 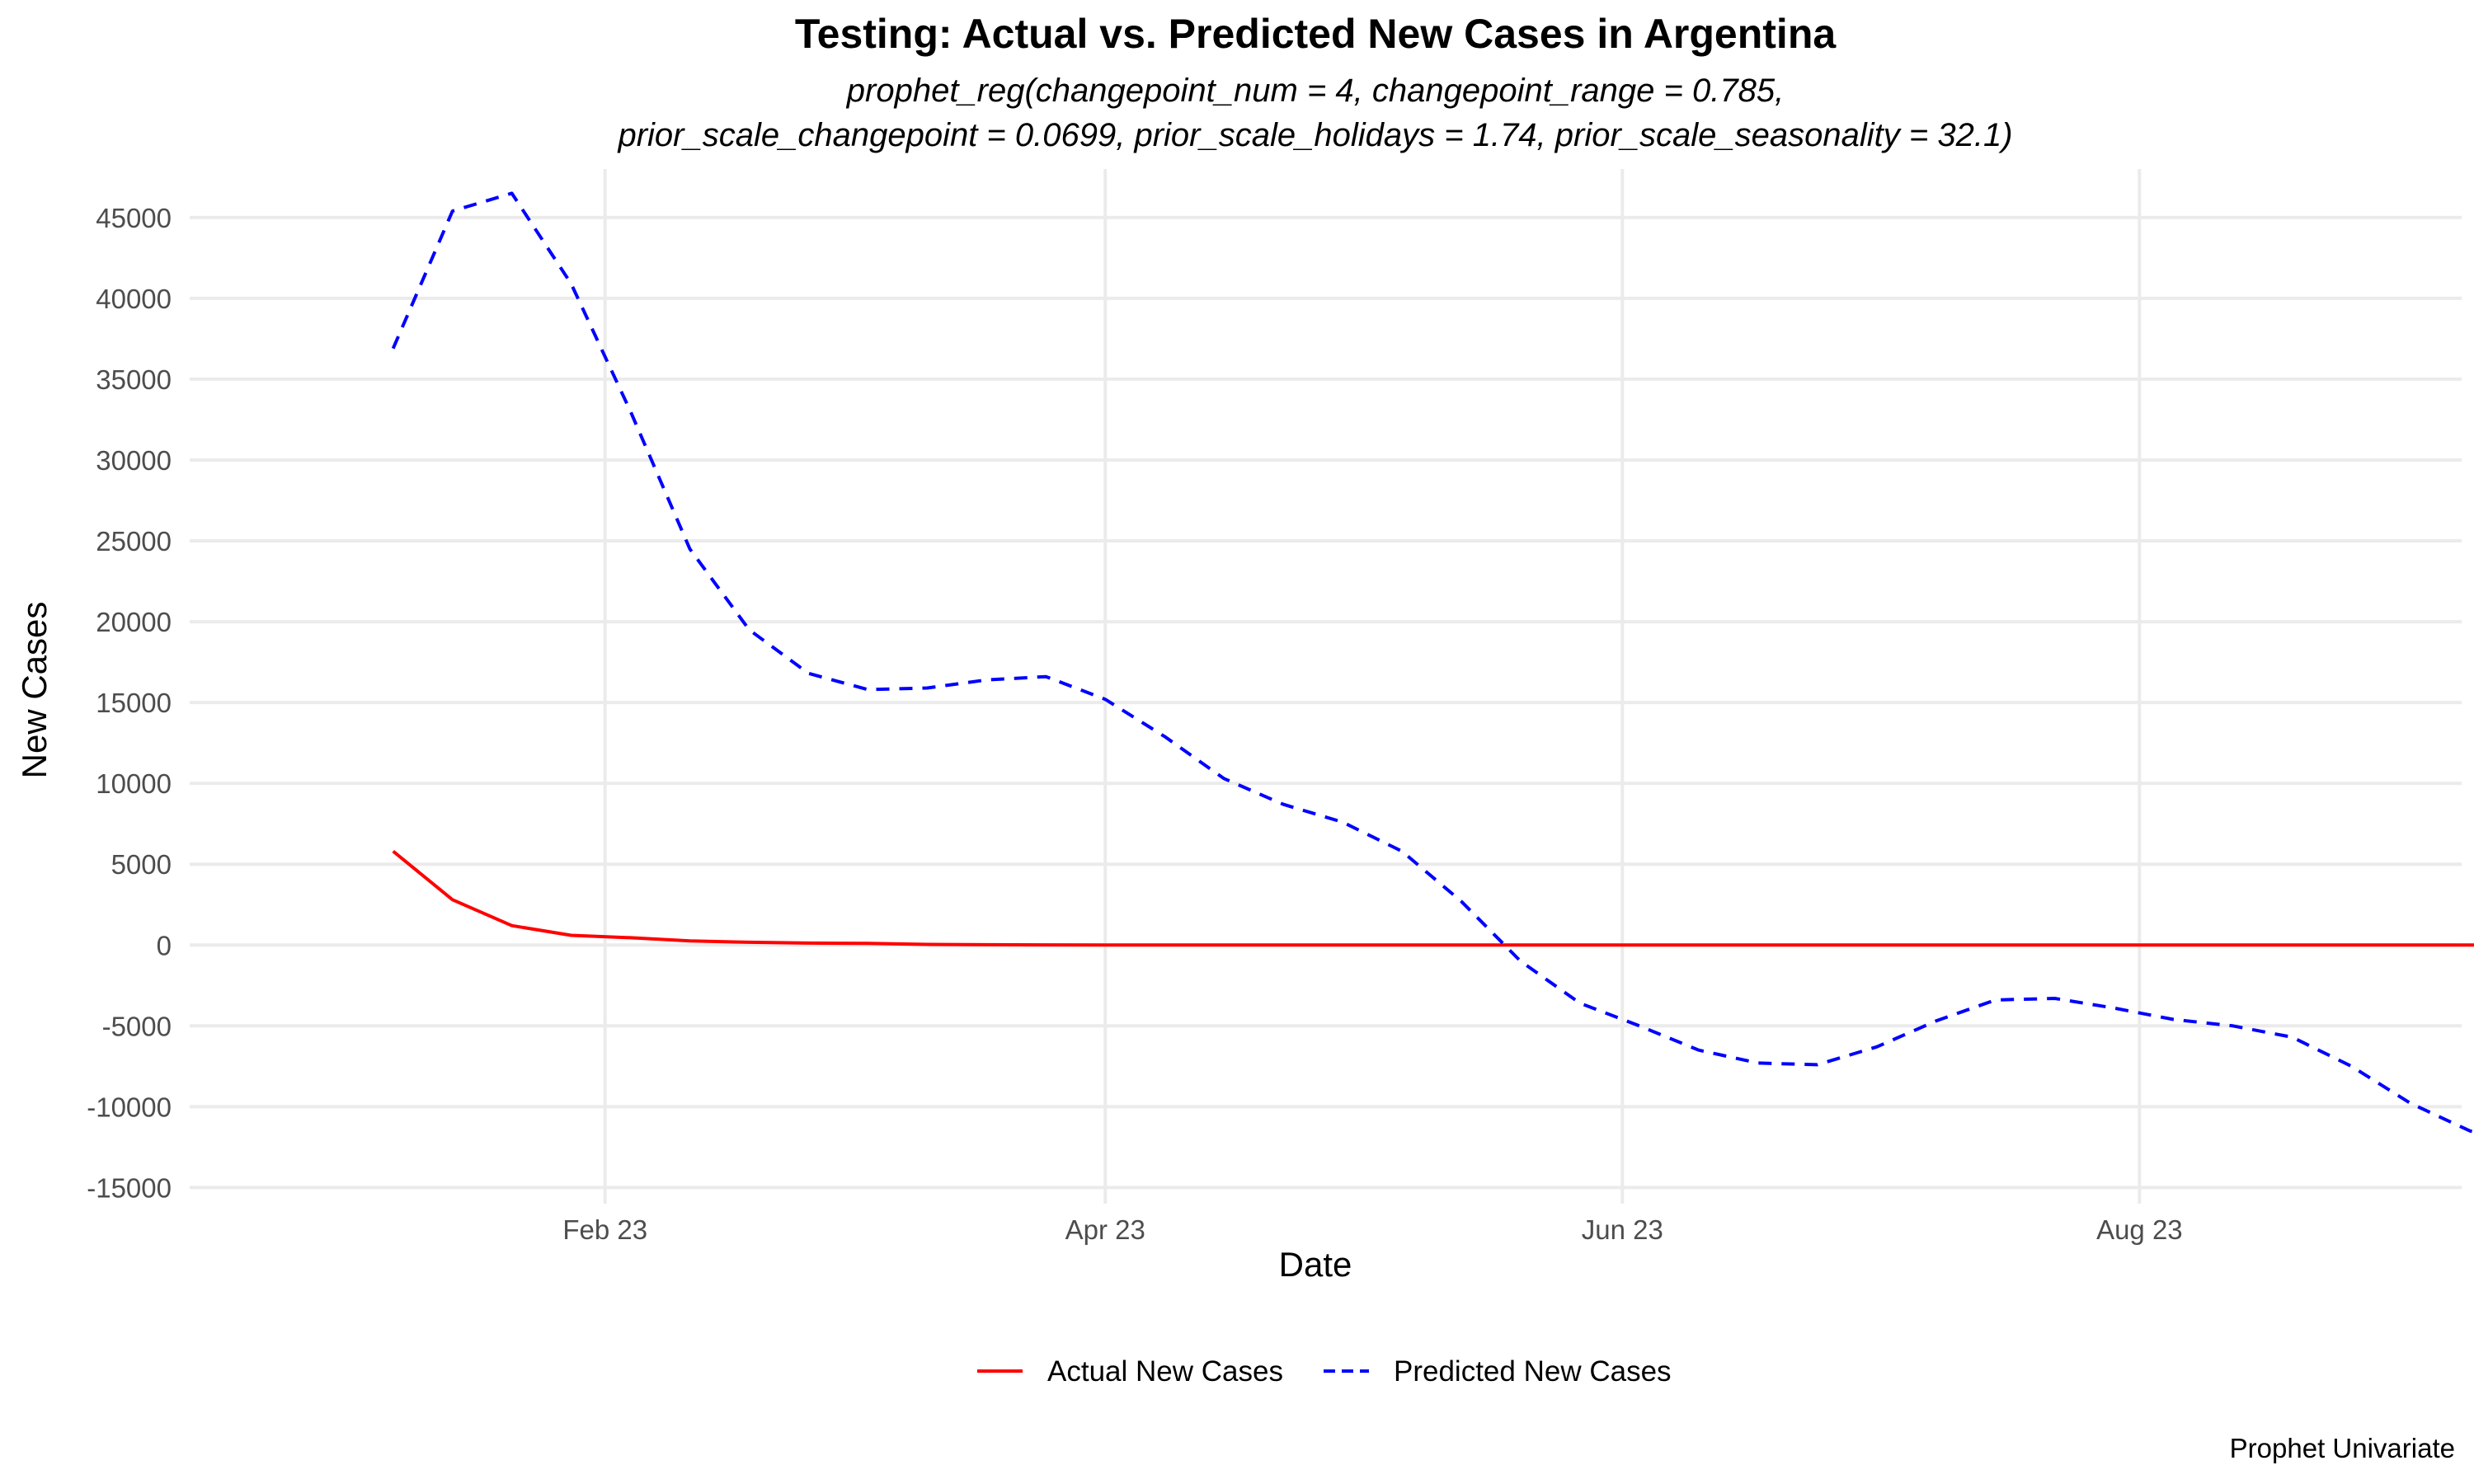 What do you see at coordinates (1165, 1371) in the screenshot?
I see `legend-label: Actual New Cases` at bounding box center [1165, 1371].